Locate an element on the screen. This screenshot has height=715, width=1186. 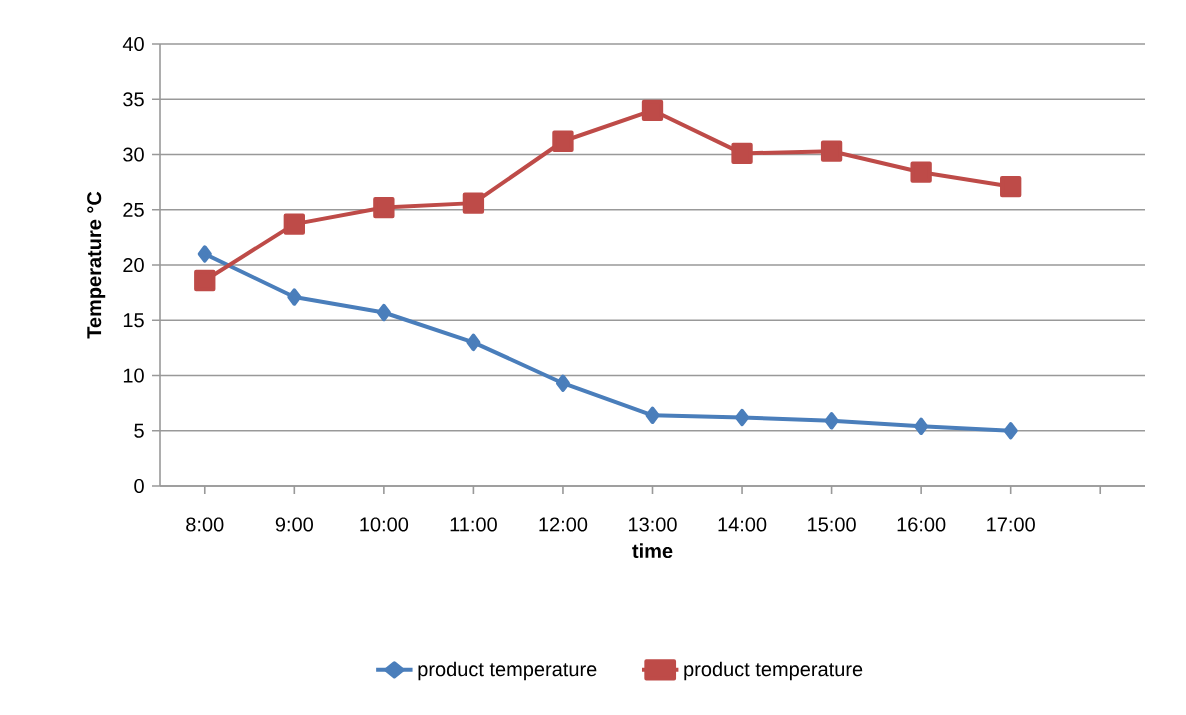
y-tick-label: 0 is located at coordinates (139, 486).